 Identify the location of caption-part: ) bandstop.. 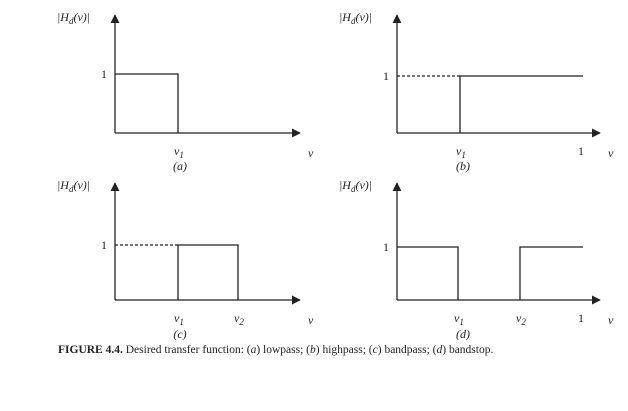
(468, 350).